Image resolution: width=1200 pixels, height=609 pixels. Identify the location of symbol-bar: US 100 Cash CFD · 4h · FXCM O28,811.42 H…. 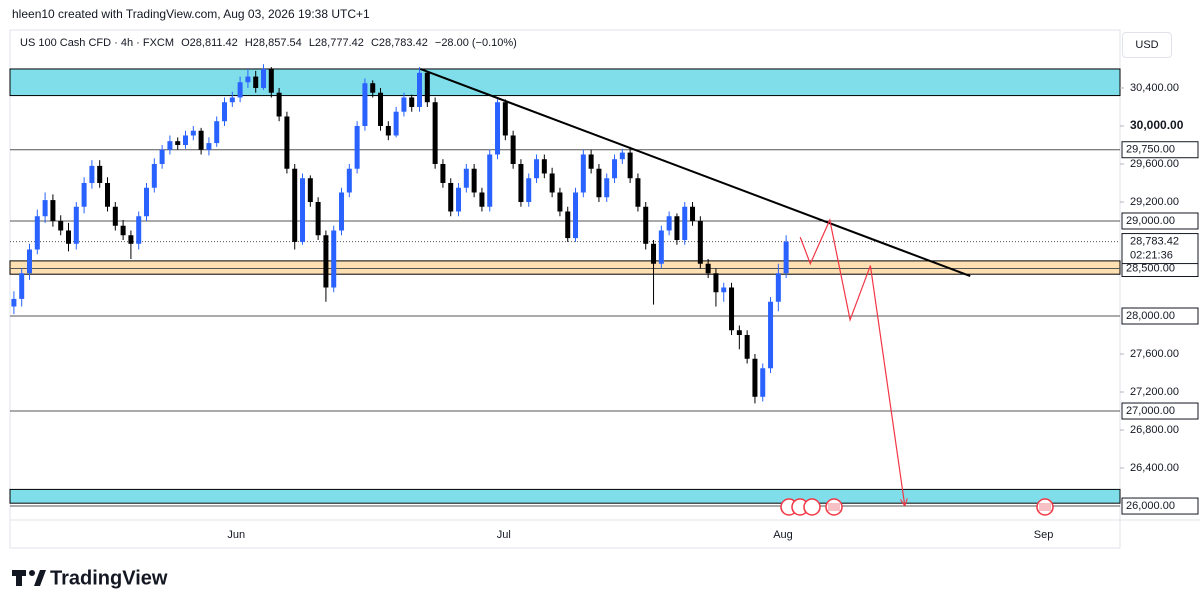
(270, 43).